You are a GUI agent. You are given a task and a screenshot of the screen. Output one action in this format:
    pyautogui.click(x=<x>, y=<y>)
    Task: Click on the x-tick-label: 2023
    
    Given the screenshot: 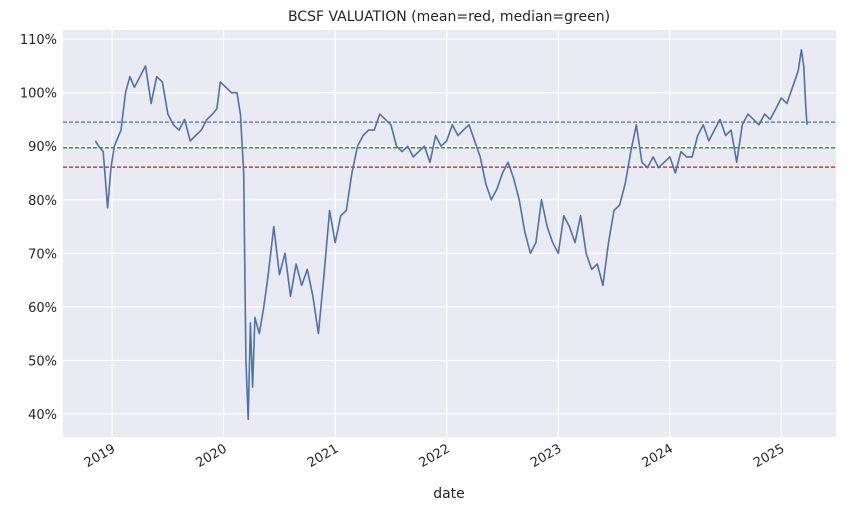 What is the action you would take?
    pyautogui.click(x=546, y=456)
    